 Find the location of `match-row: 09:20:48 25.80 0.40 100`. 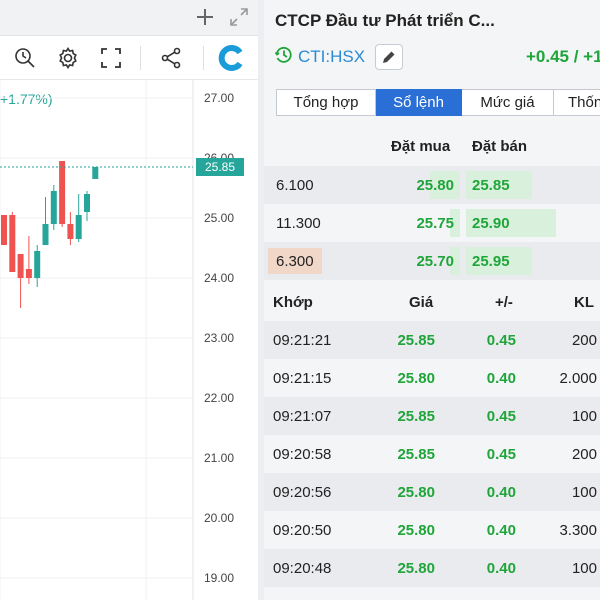

match-row: 09:20:48 25.80 0.40 100 is located at coordinates (432, 568).